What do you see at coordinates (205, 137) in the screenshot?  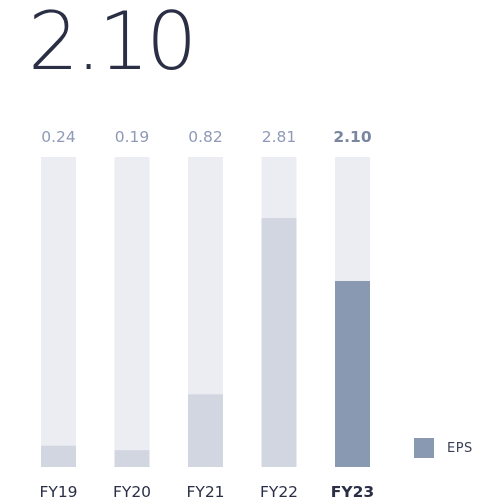 I see `value-label-fy21: 0.82` at bounding box center [205, 137].